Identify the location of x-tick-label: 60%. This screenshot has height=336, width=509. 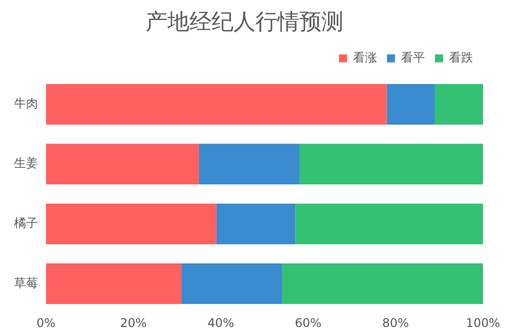
(308, 323).